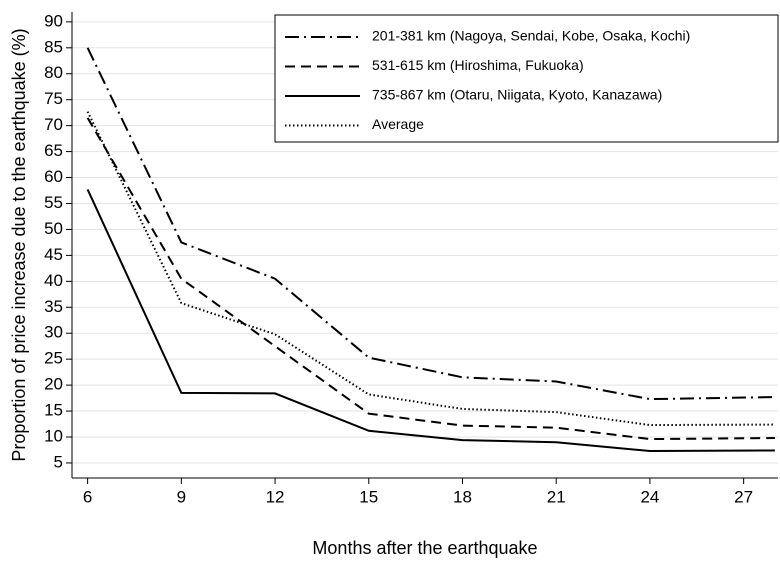 Image resolution: width=780 pixels, height=565 pixels. What do you see at coordinates (53, 124) in the screenshot?
I see `y-tick-label: 70` at bounding box center [53, 124].